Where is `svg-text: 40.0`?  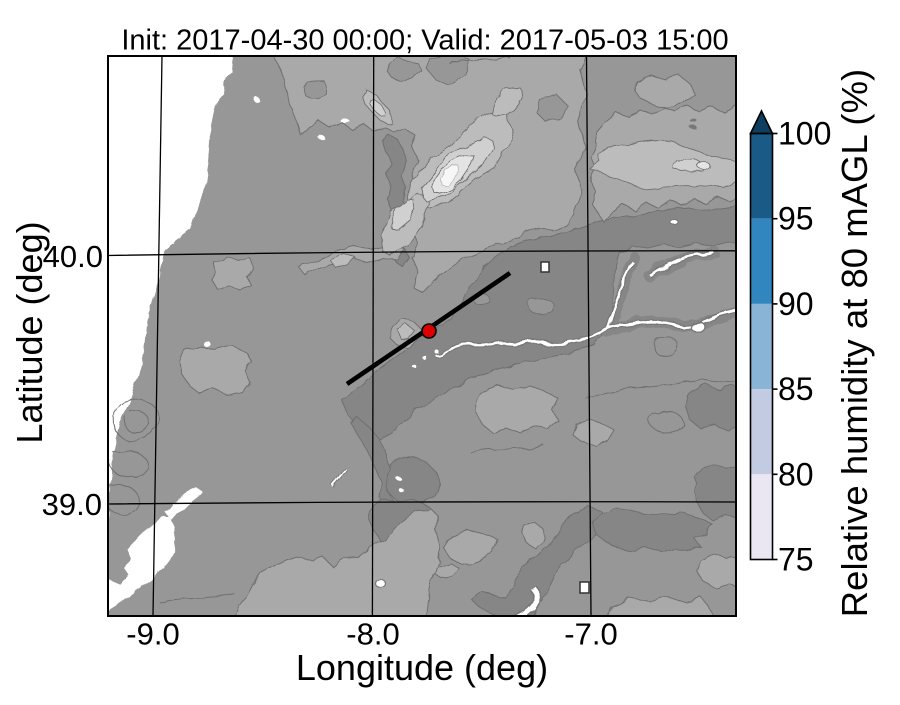
svg-text: 40.0 is located at coordinates (73, 256).